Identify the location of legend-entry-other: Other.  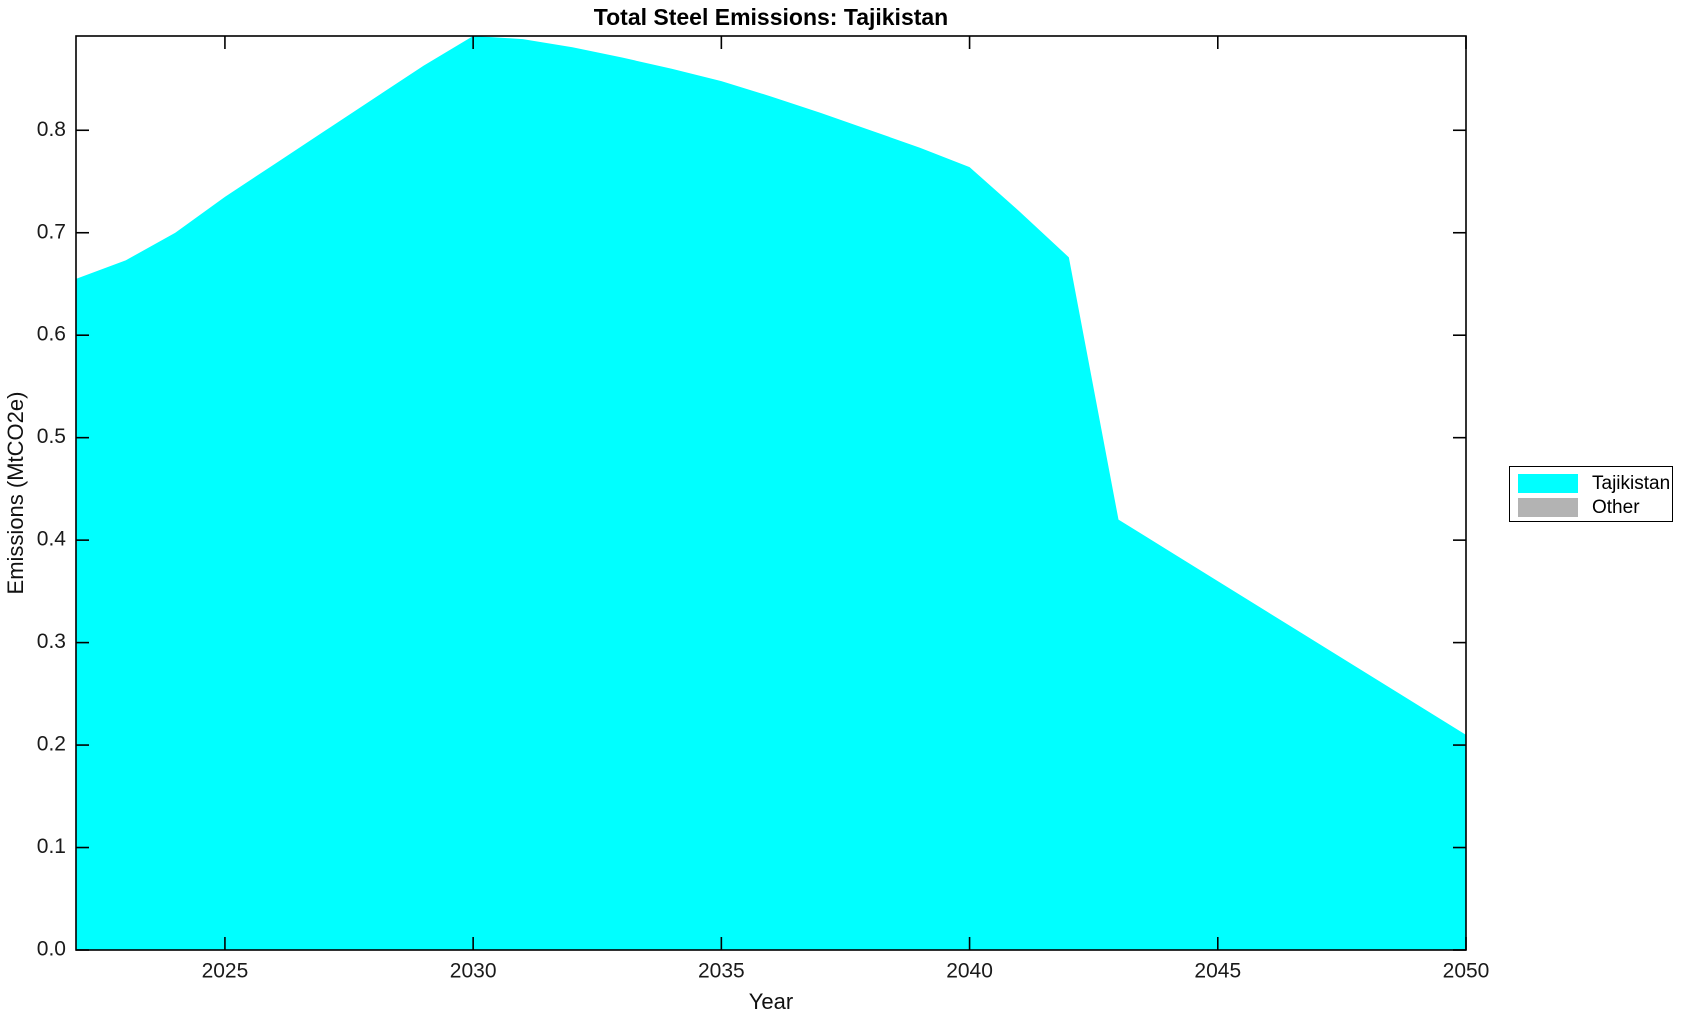
(1595, 507).